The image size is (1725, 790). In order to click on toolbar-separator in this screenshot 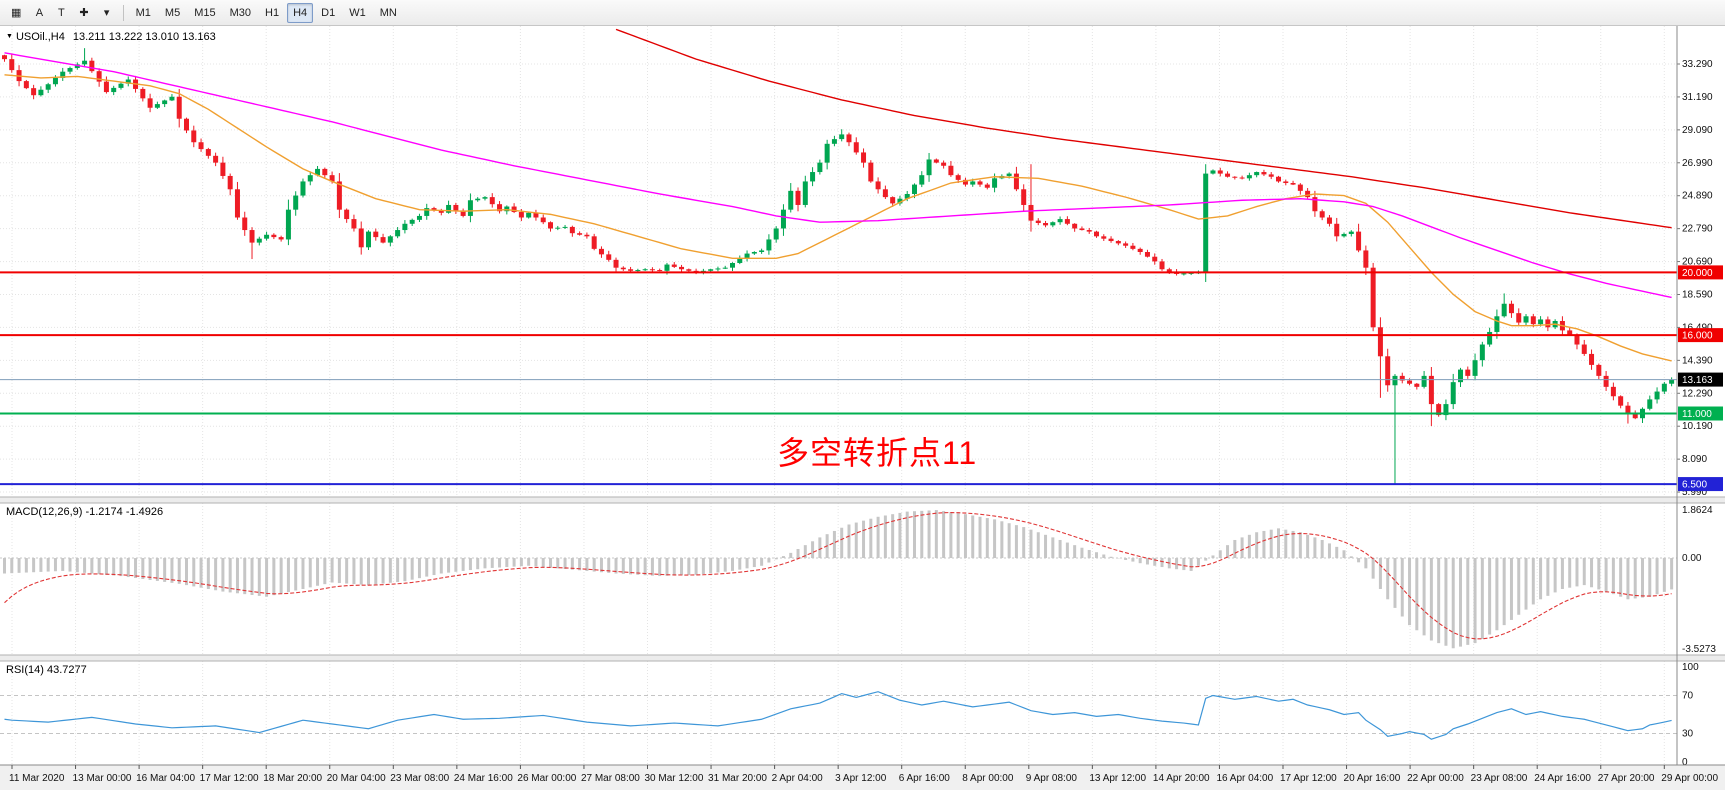, I will do `click(123, 12)`.